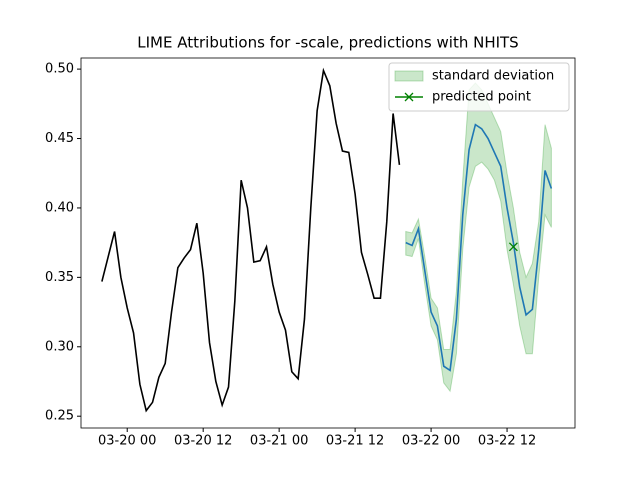 Image resolution: width=640 pixels, height=480 pixels. What do you see at coordinates (481, 97) in the screenshot?
I see `legend-label: predicted point` at bounding box center [481, 97].